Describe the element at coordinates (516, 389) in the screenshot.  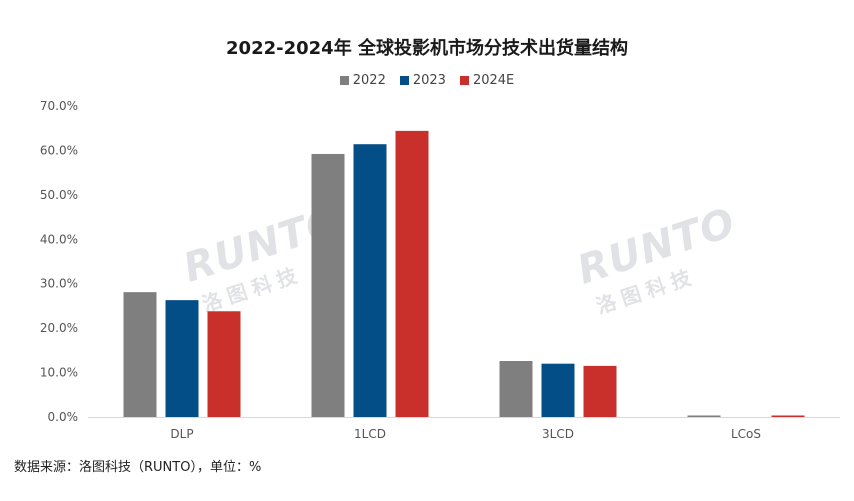
I see `bar-2022-3lcd` at that location.